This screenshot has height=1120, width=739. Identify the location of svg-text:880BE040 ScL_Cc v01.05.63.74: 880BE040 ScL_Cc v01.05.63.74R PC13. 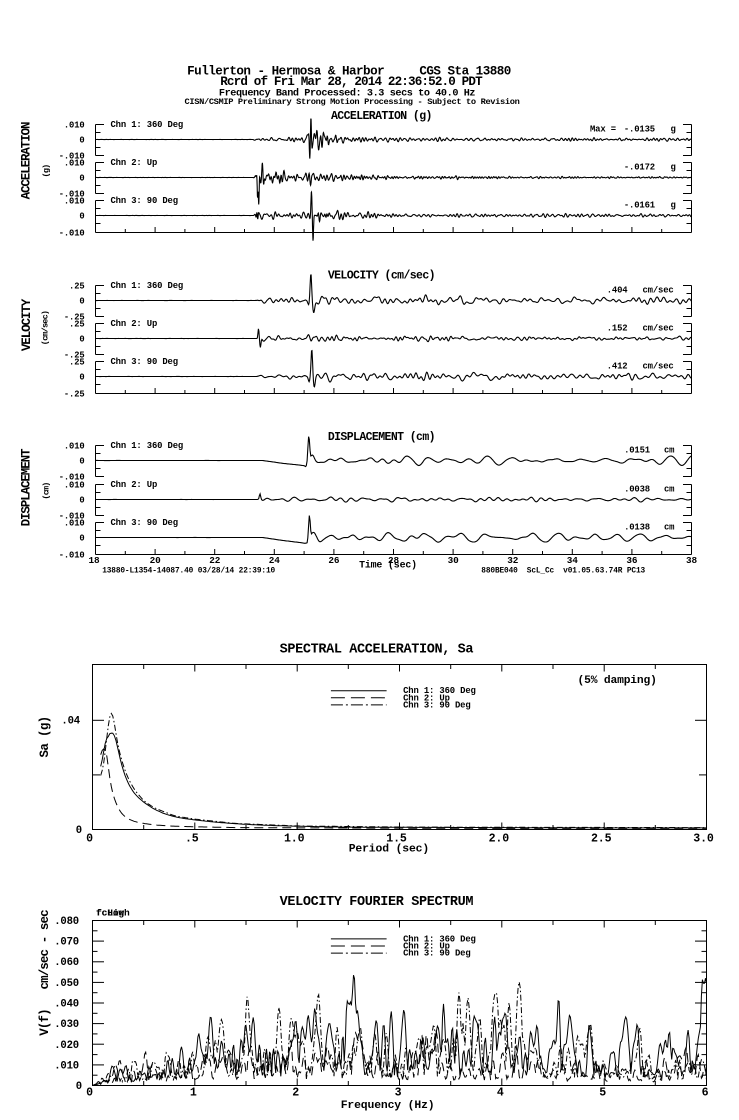
(563, 572).